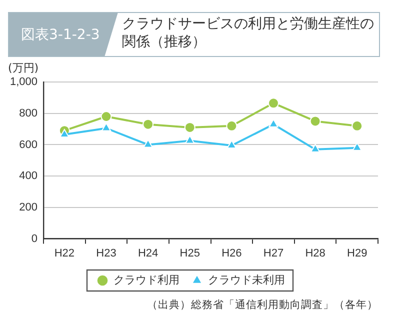 The width and height of the screenshot is (418, 332). What do you see at coordinates (190, 253) in the screenshot?
I see `x-tick-label: H25` at bounding box center [190, 253].